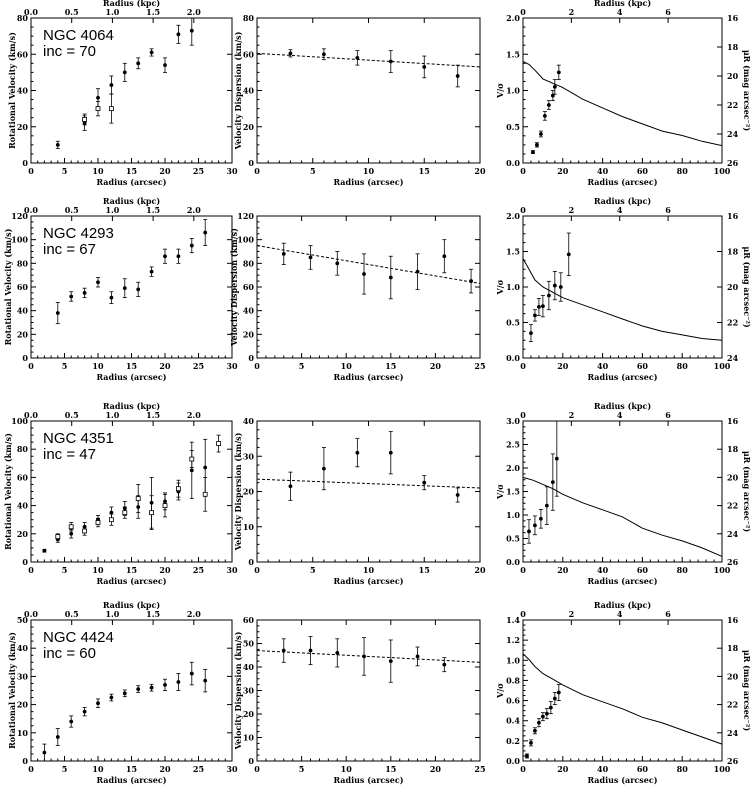 The height and width of the screenshot is (795, 752). Describe the element at coordinates (513, 721) in the screenshot. I see `vs-4424-ytick-label: 0.4` at that location.